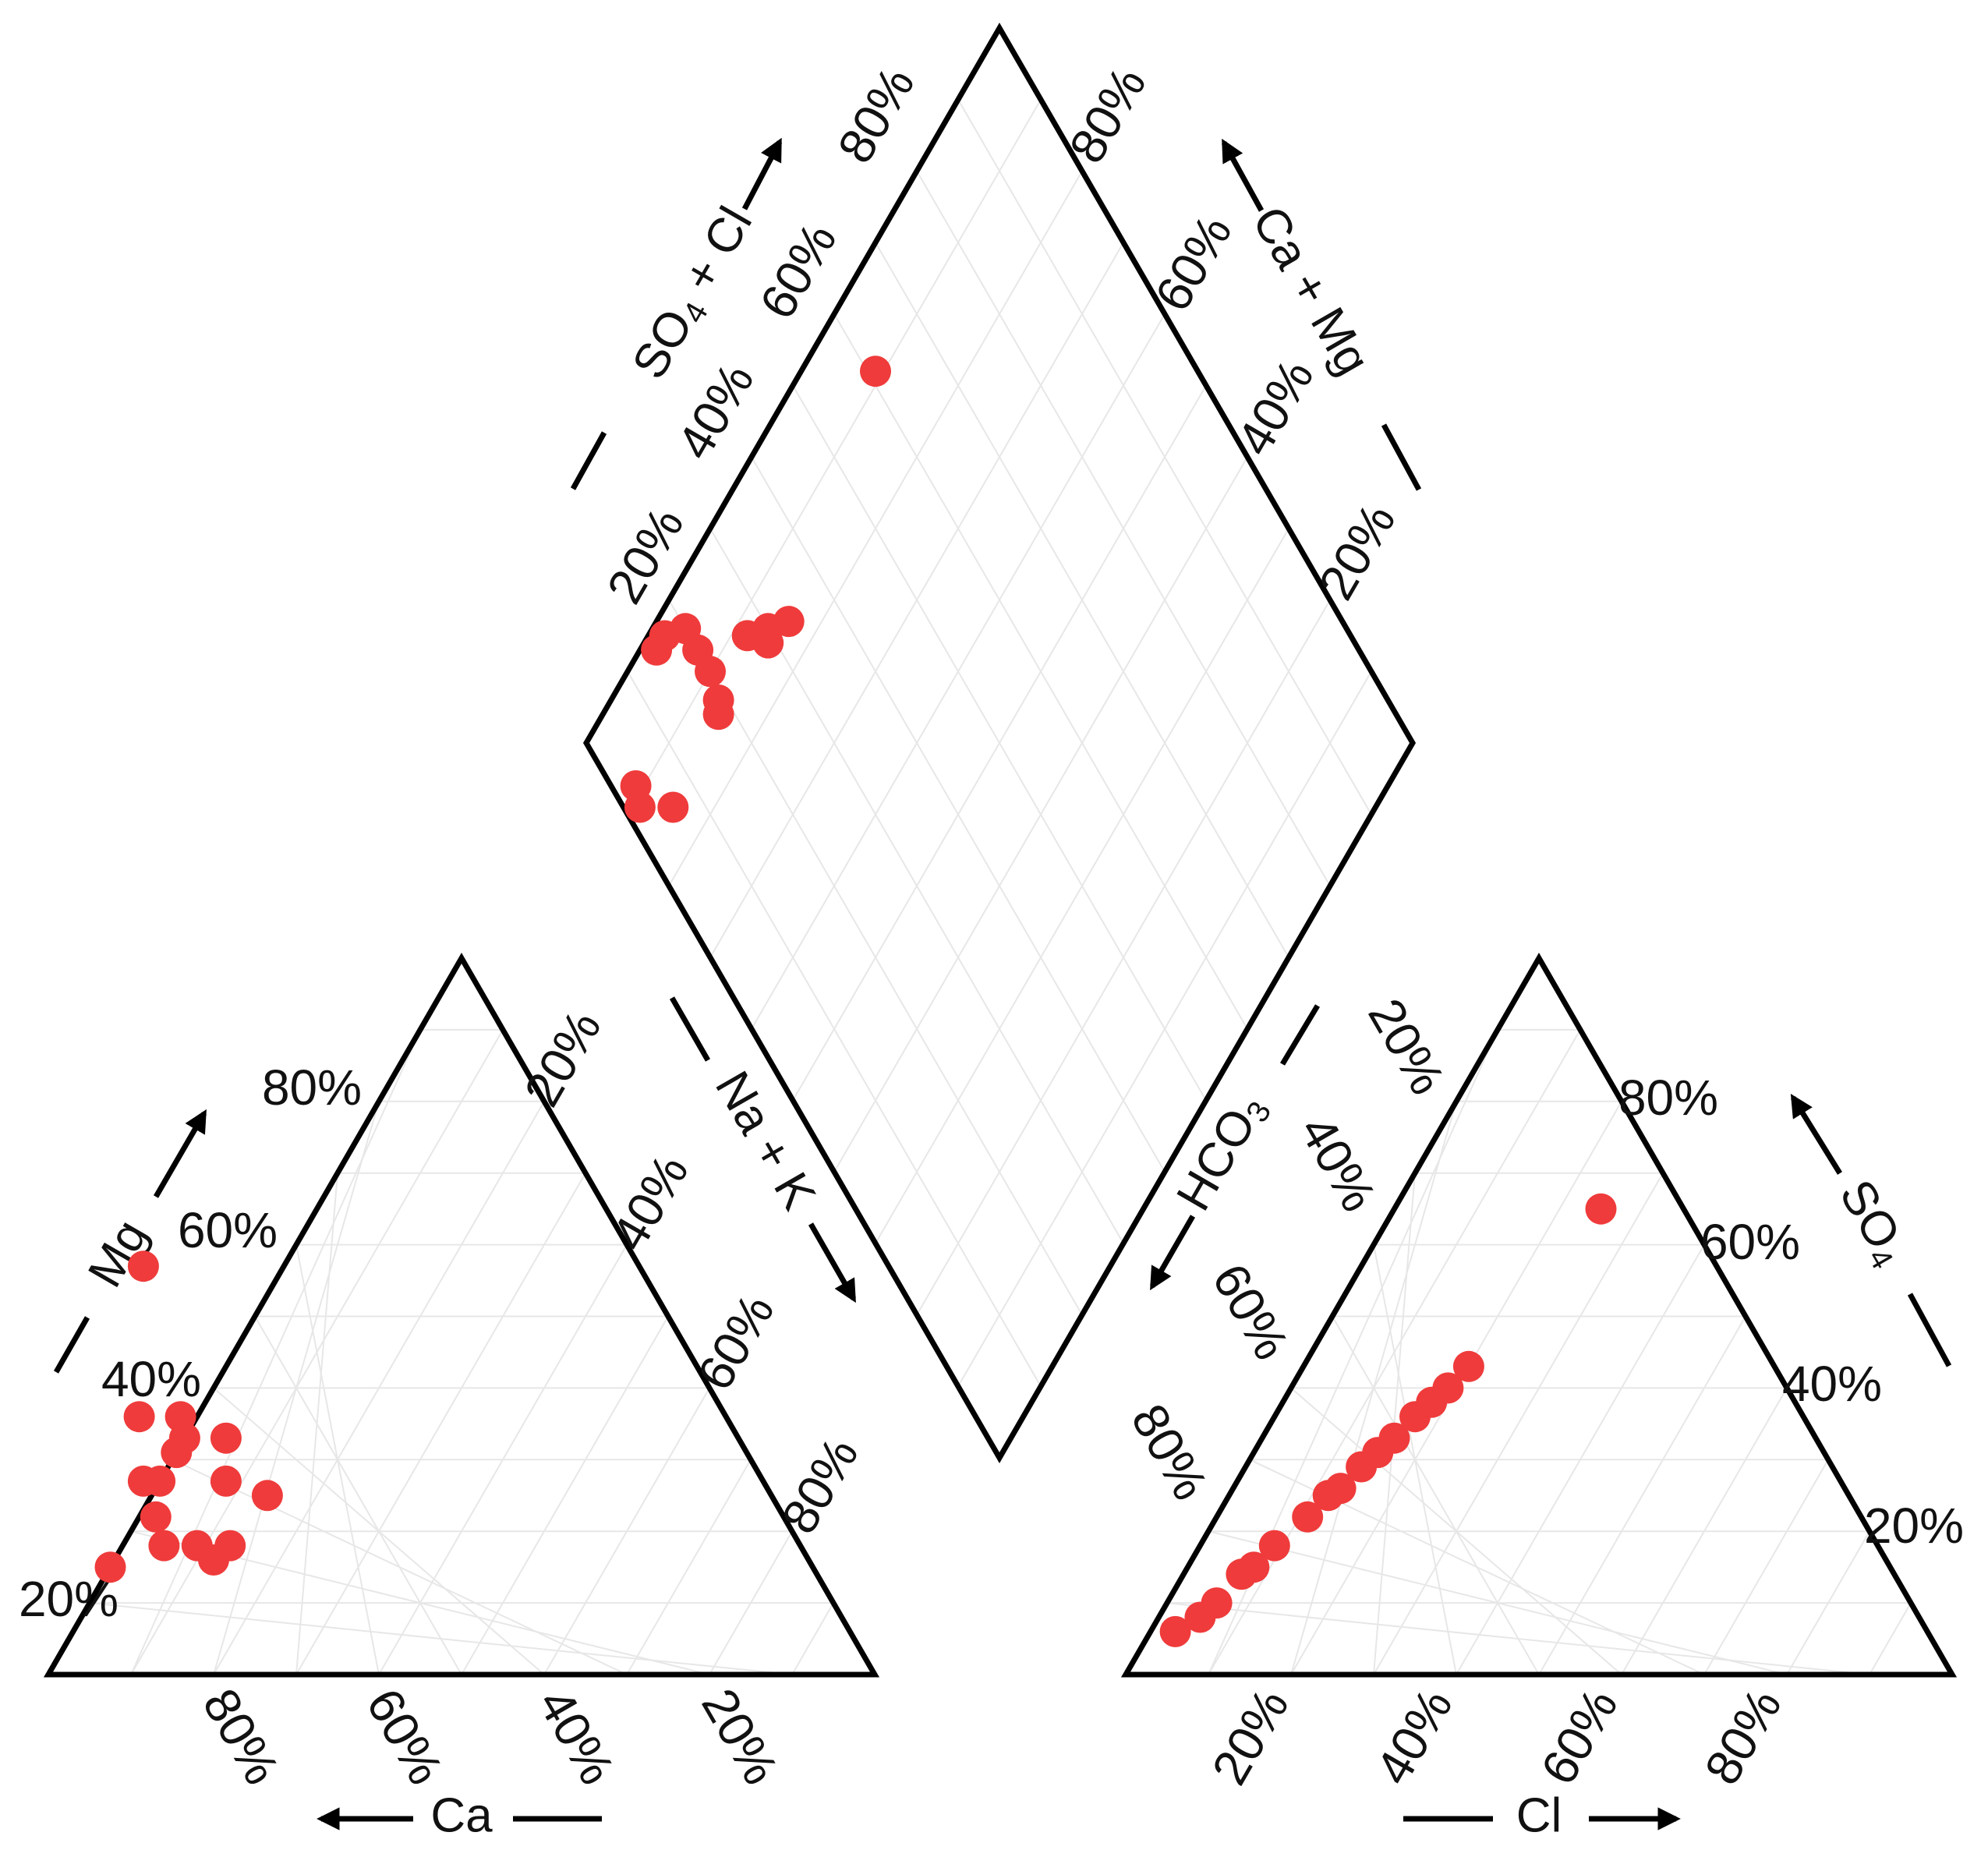  What do you see at coordinates (1579, 1736) in the screenshot?
I see `anion-cl-tick-label: 60%` at bounding box center [1579, 1736].